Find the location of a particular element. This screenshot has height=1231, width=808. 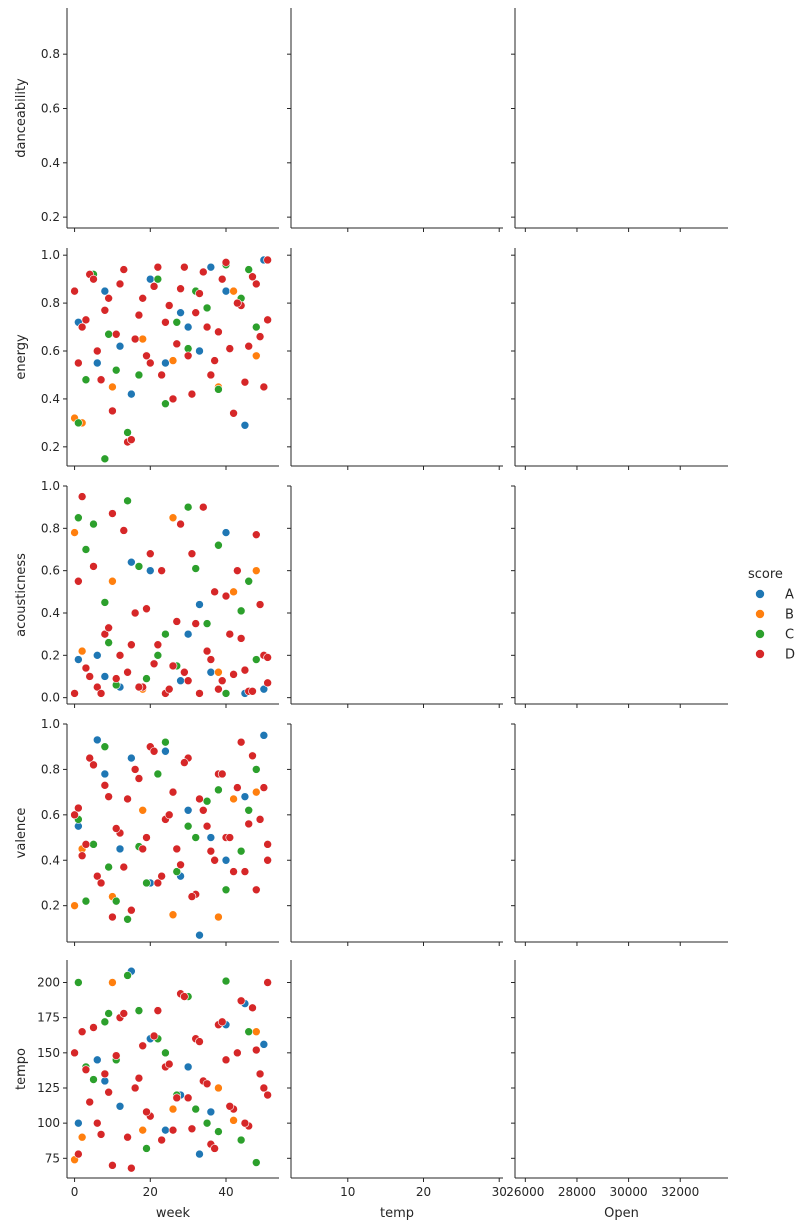

y-tick-label: 0.2 is located at coordinates (50, 655).